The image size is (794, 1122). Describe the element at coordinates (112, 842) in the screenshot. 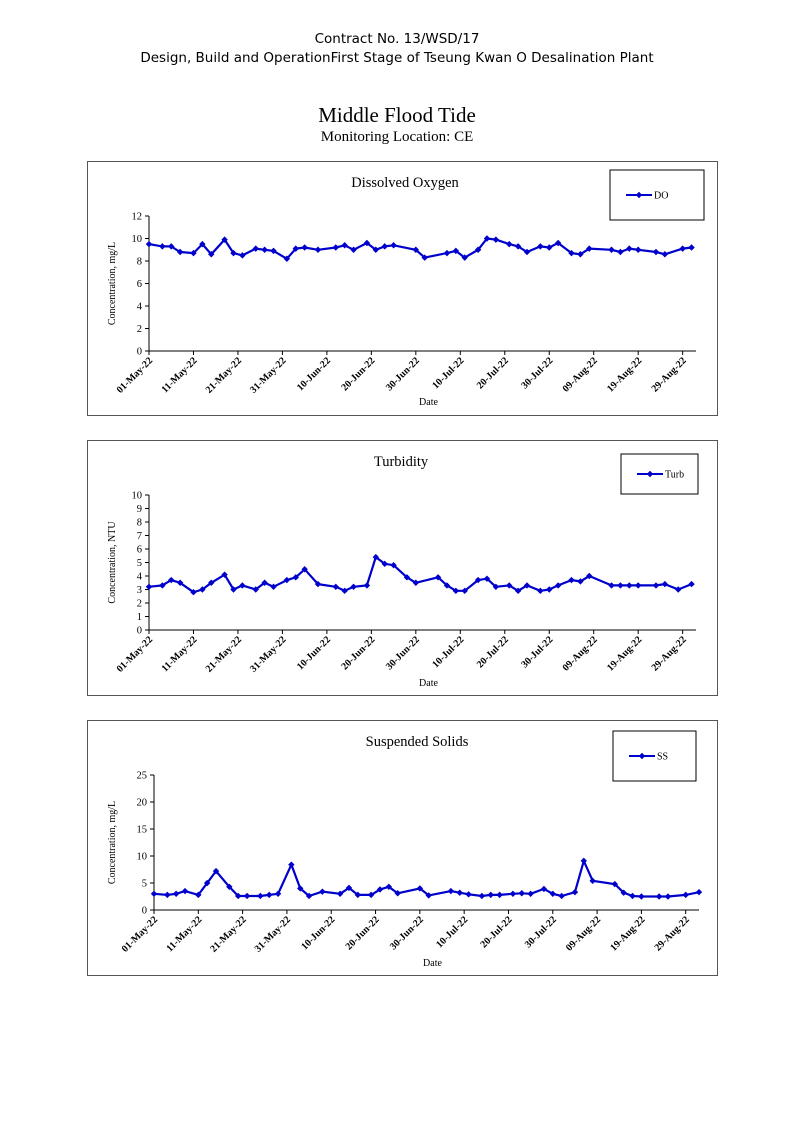

I see `y-axis-label: Concentration, mg/L` at that location.